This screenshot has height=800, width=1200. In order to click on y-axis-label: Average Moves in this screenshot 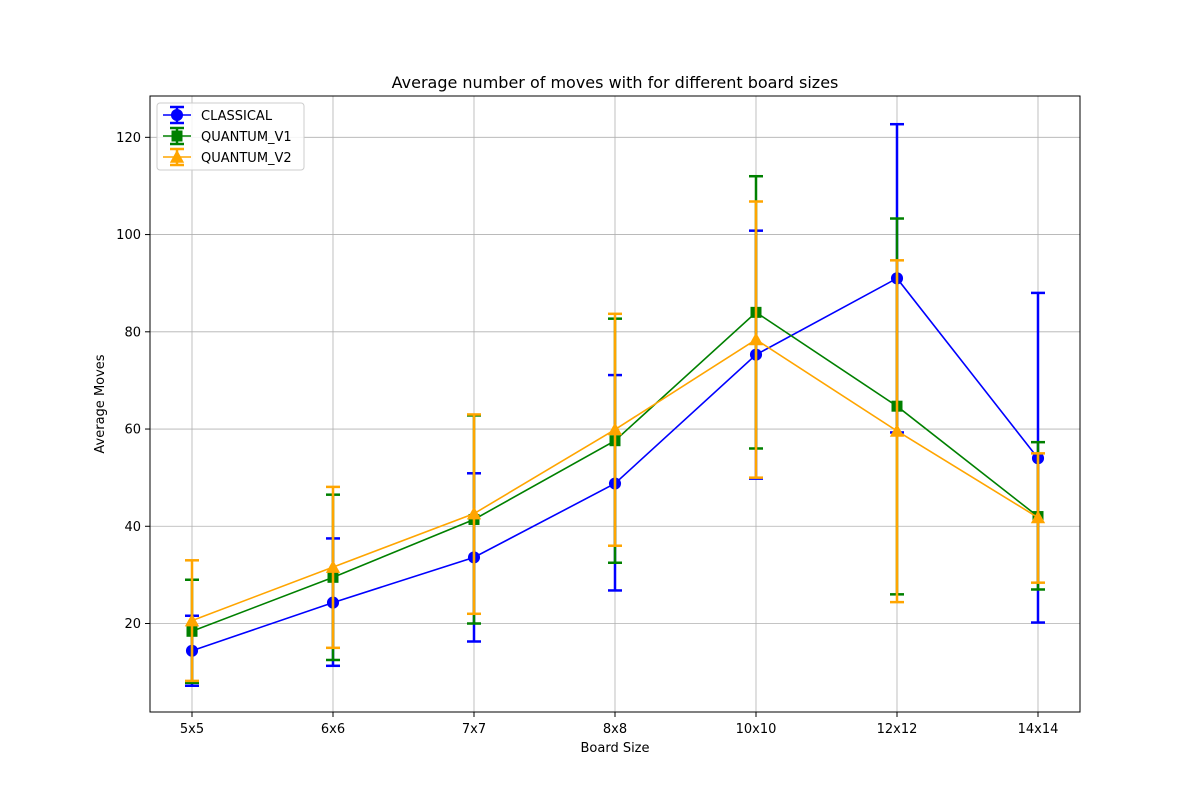, I will do `click(100, 403)`.